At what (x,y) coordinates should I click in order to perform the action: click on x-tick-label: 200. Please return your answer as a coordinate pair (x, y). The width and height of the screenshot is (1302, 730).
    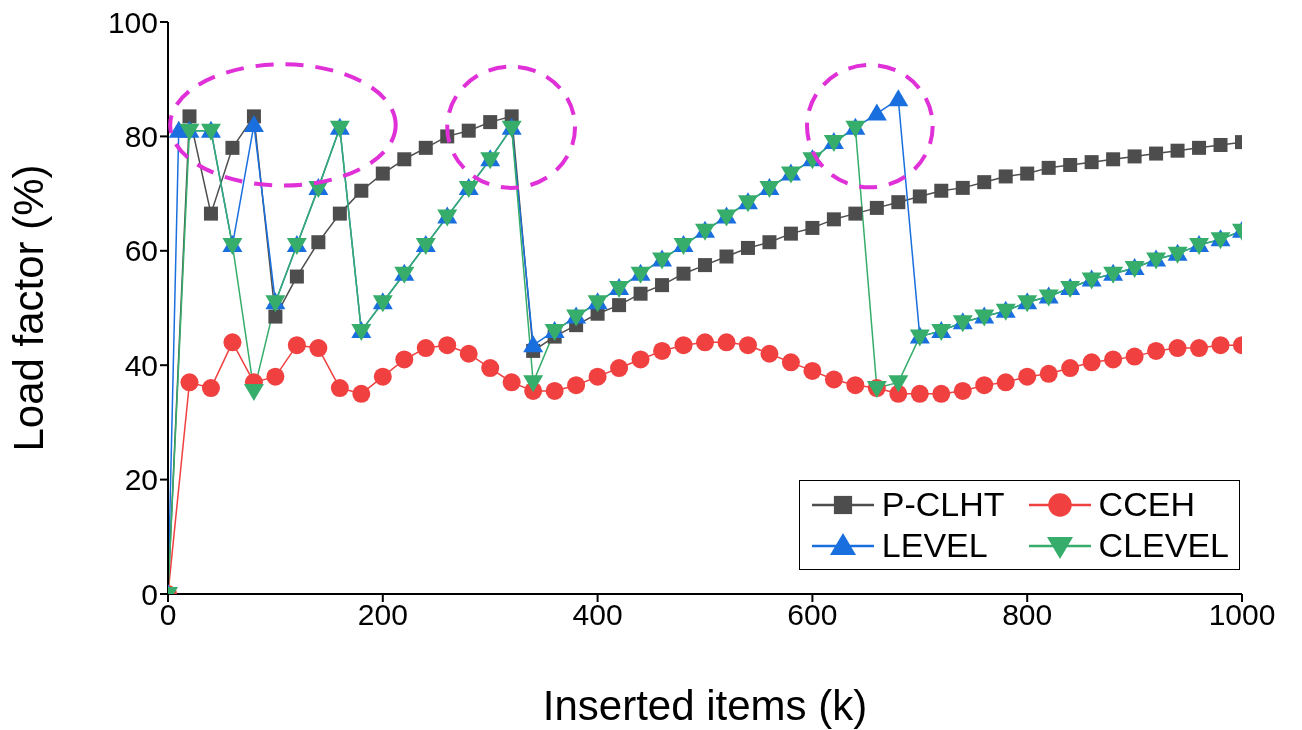
    Looking at the image, I should click on (382, 615).